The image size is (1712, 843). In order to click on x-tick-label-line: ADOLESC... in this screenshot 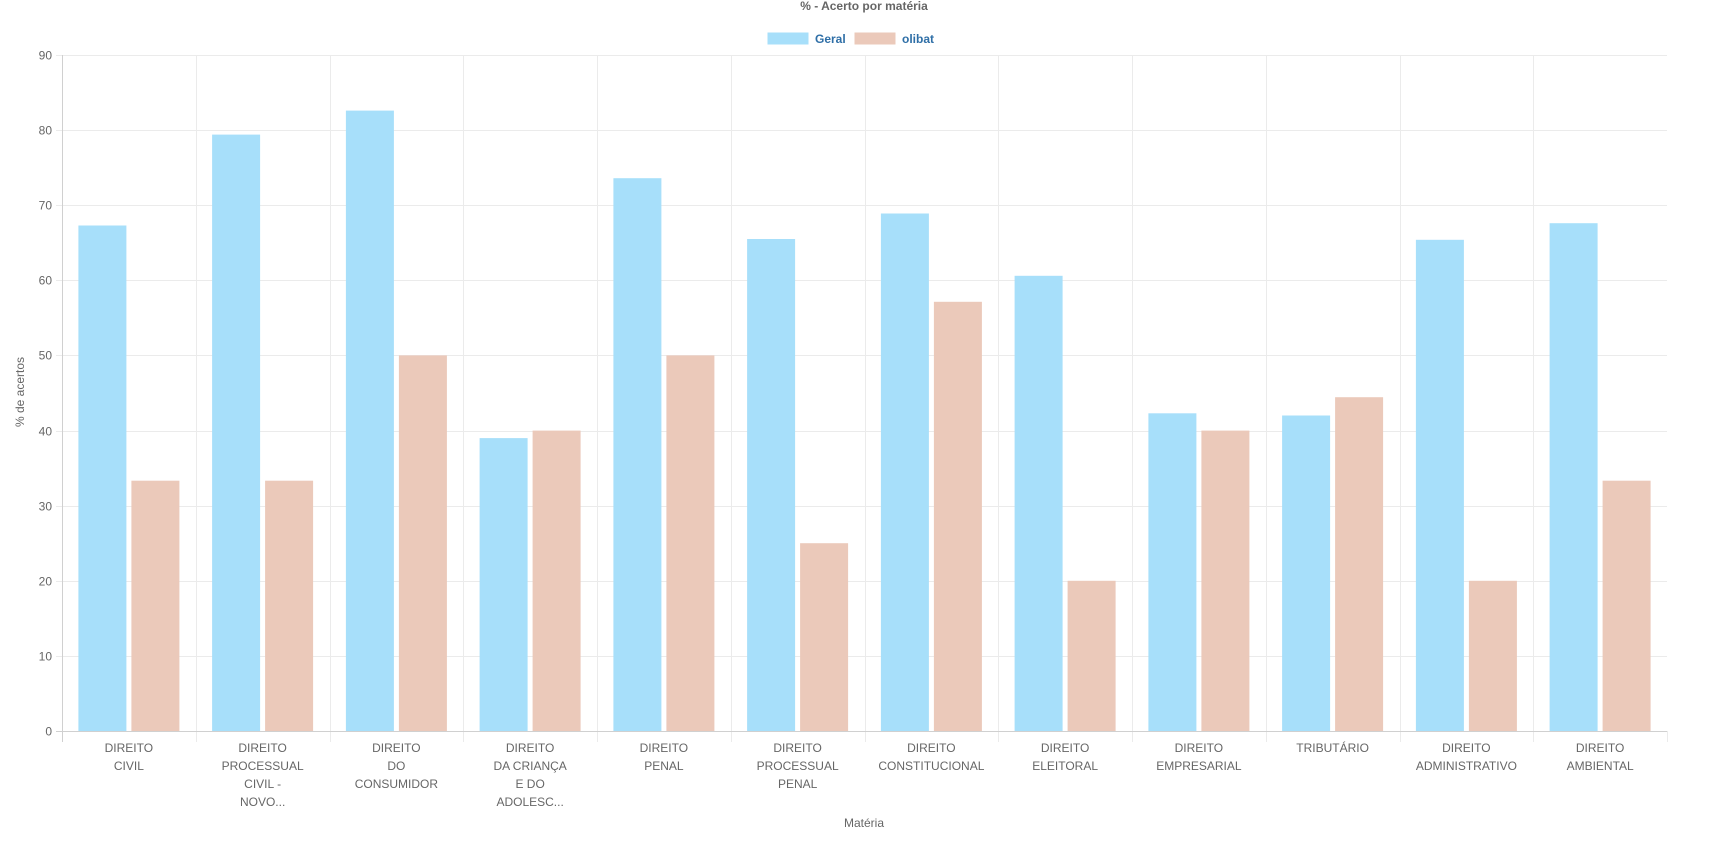, I will do `click(529, 802)`.